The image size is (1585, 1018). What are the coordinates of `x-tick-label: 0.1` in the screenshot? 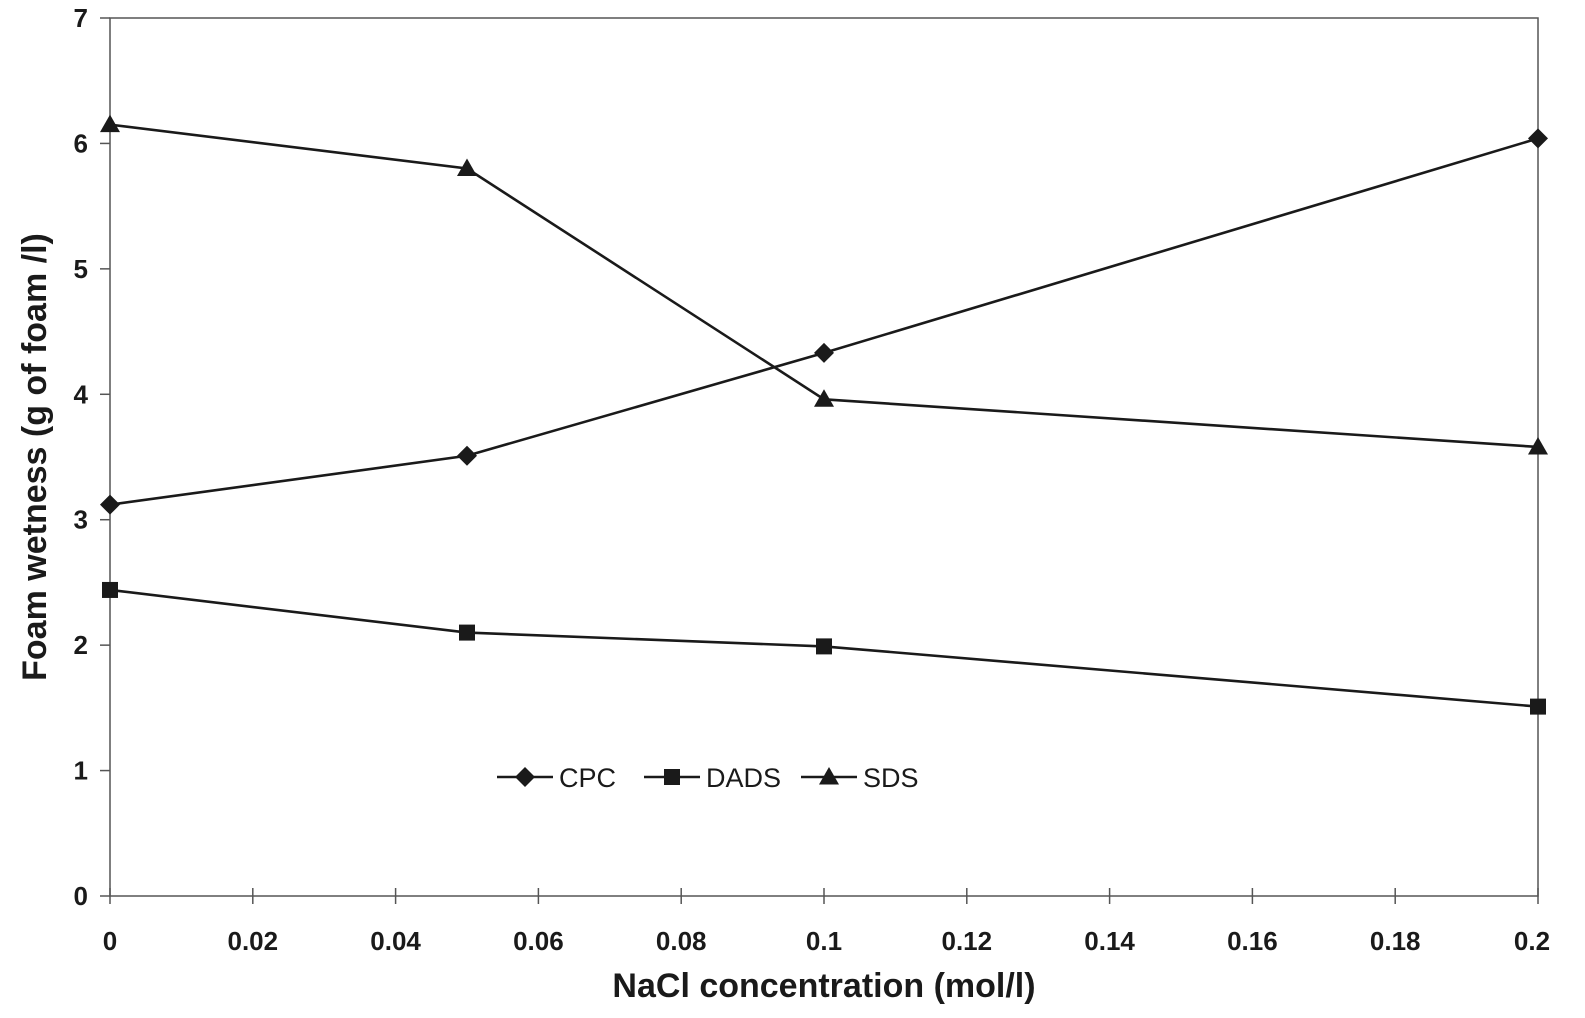 It's located at (824, 941).